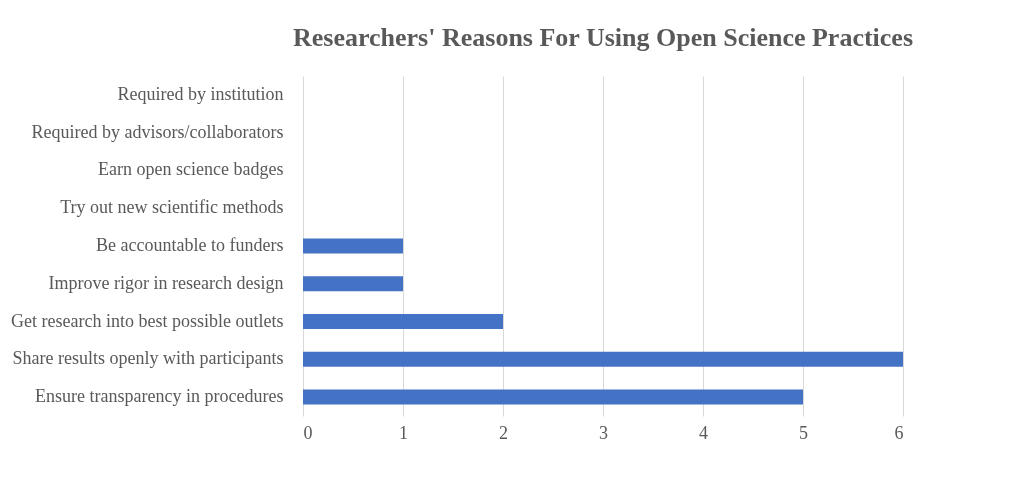  Describe the element at coordinates (166, 282) in the screenshot. I see `y-tick-label: Improve rigor in research design` at that location.